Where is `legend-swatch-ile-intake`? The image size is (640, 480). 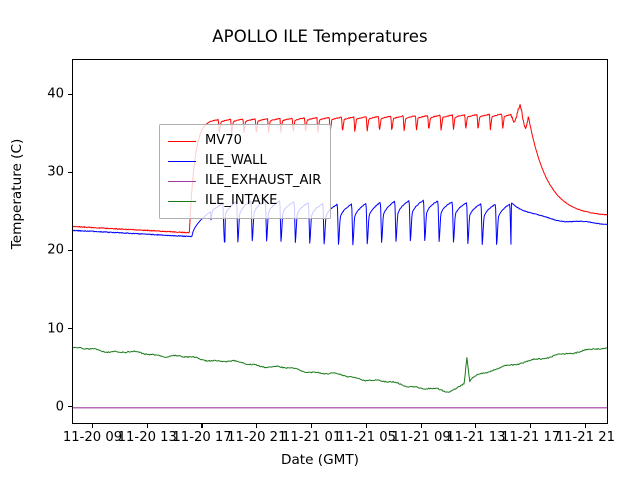
legend-swatch-ile-intake is located at coordinates (182, 201).